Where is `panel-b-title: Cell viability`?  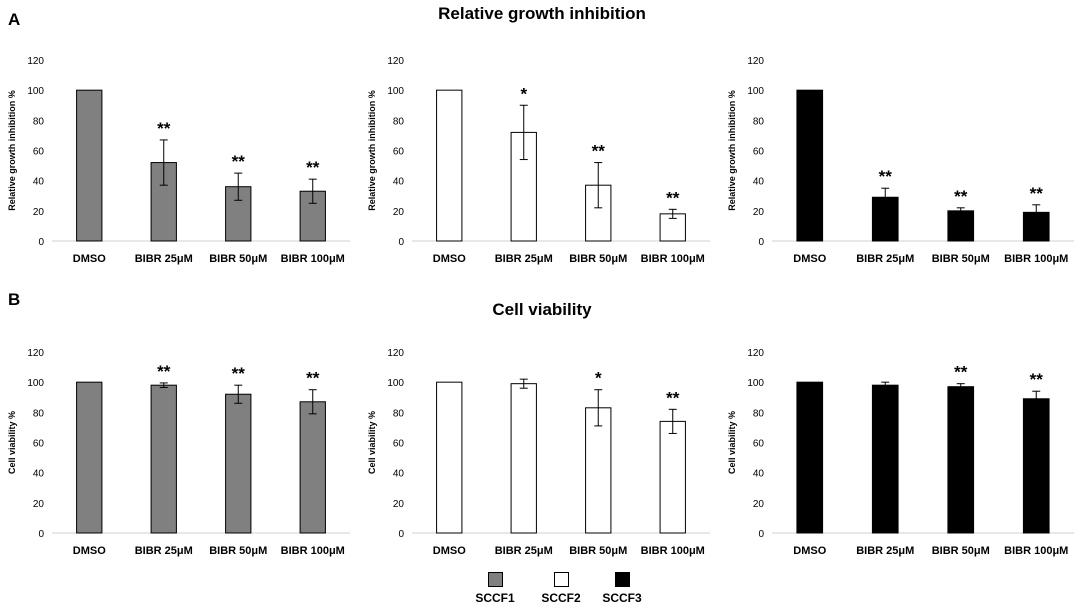
panel-b-title: Cell viability is located at coordinates (542, 309).